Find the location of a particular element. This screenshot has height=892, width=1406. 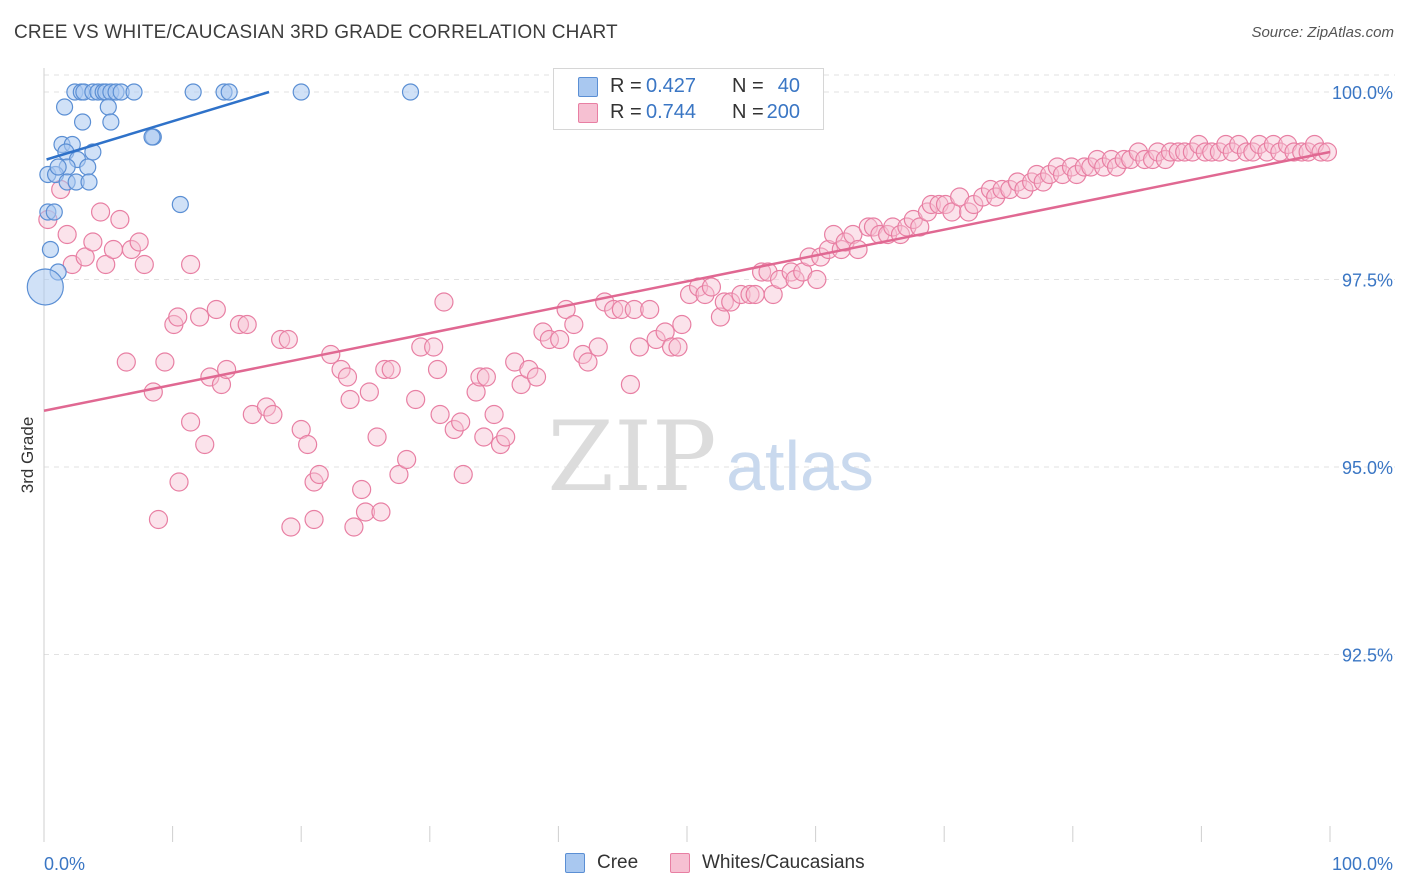

series-cree-points is located at coordinates (223, 194).